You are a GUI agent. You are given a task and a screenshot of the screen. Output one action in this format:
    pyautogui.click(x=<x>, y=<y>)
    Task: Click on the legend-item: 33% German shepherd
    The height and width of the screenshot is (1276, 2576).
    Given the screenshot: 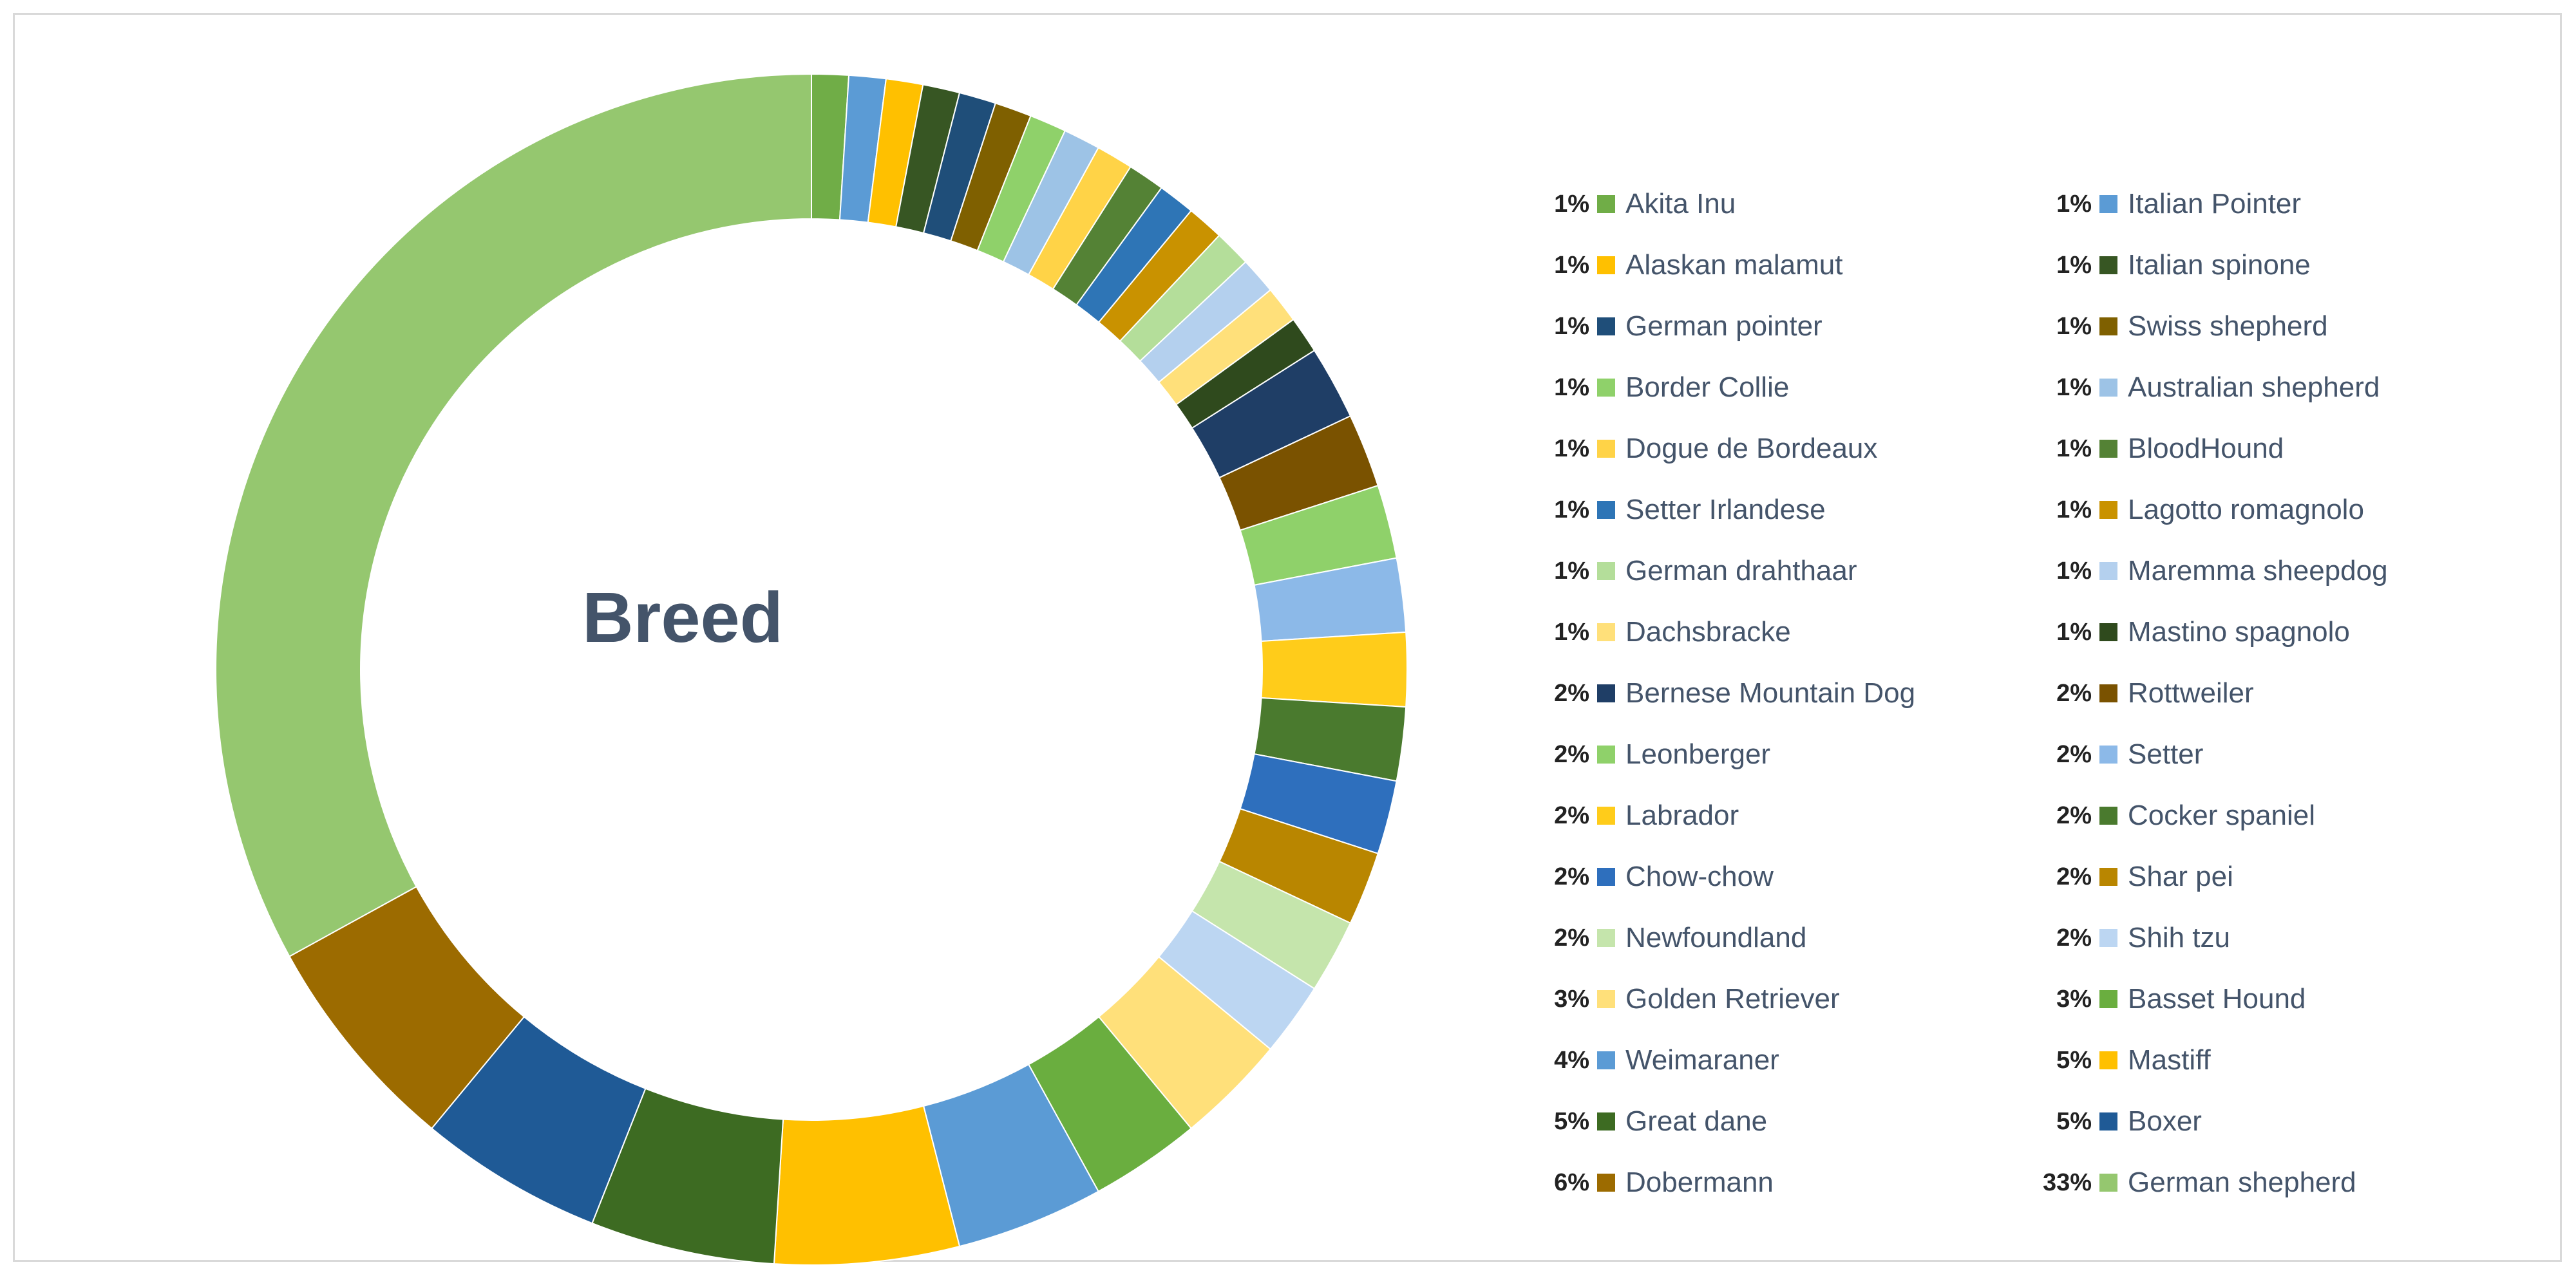 What is the action you would take?
    pyautogui.click(x=2186, y=1182)
    